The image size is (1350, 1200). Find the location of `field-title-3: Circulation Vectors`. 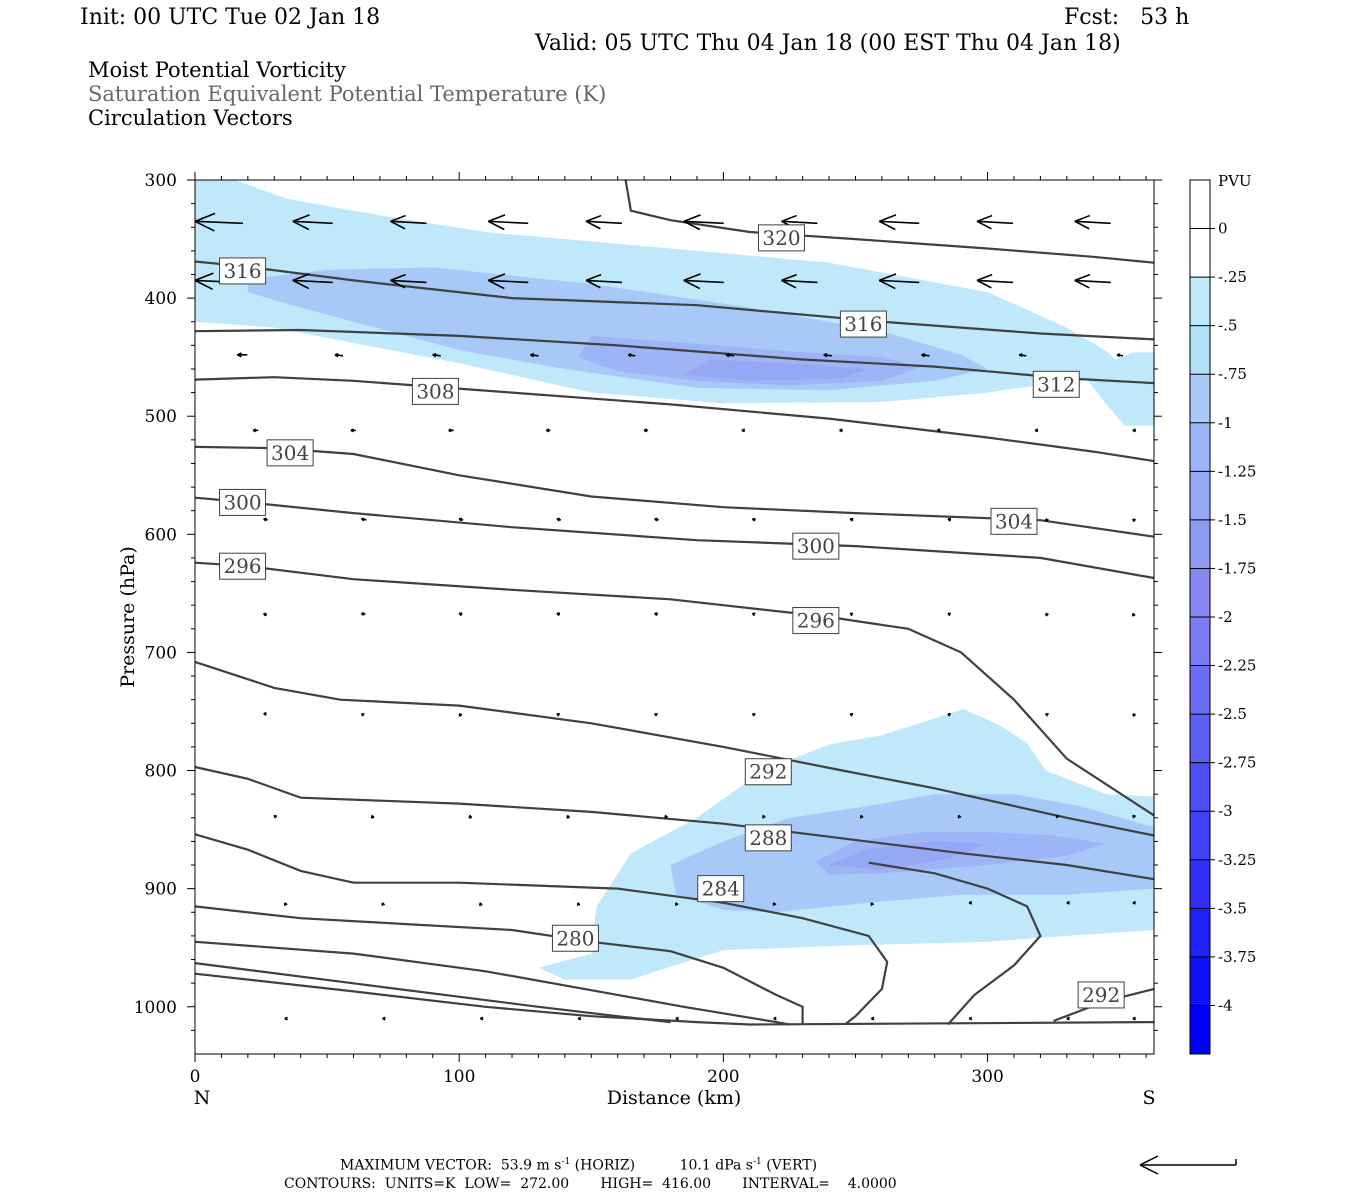

field-title-3: Circulation Vectors is located at coordinates (190, 118).